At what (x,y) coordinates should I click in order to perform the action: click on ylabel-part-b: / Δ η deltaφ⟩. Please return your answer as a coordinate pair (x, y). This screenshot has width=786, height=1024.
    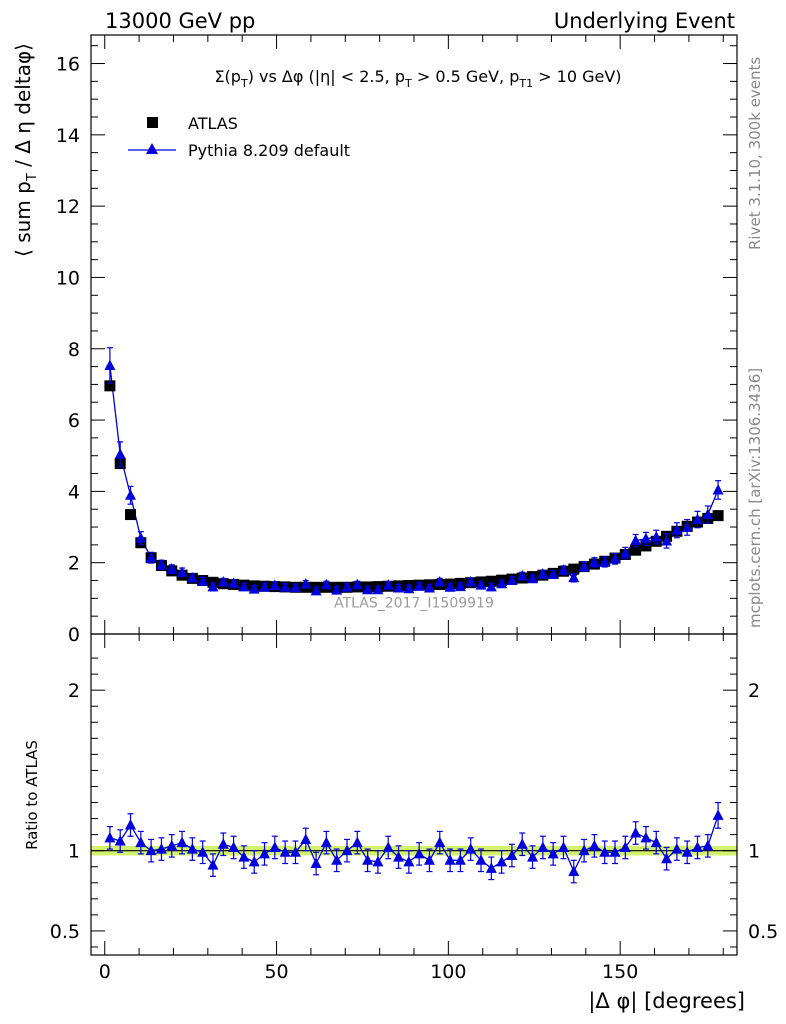
    Looking at the image, I should click on (23, 108).